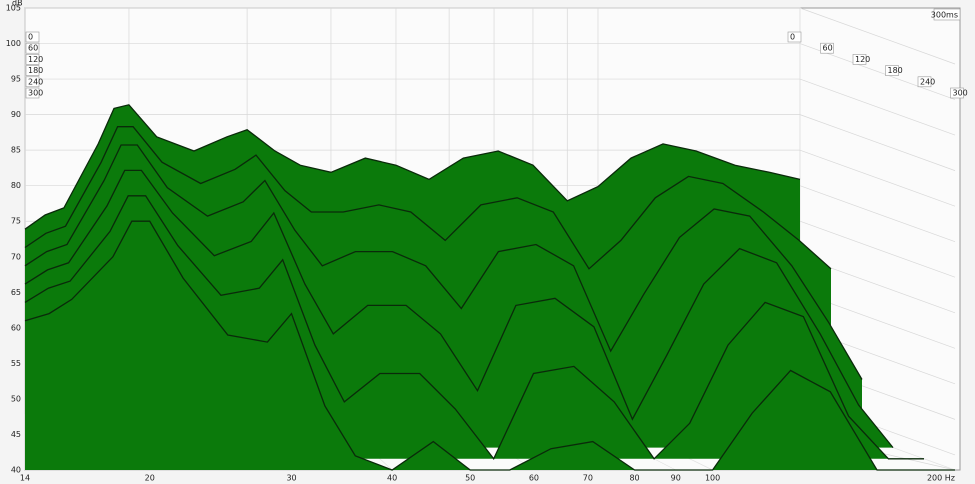  Describe the element at coordinates (16, 256) in the screenshot. I see `y-tick-label: 70` at that location.